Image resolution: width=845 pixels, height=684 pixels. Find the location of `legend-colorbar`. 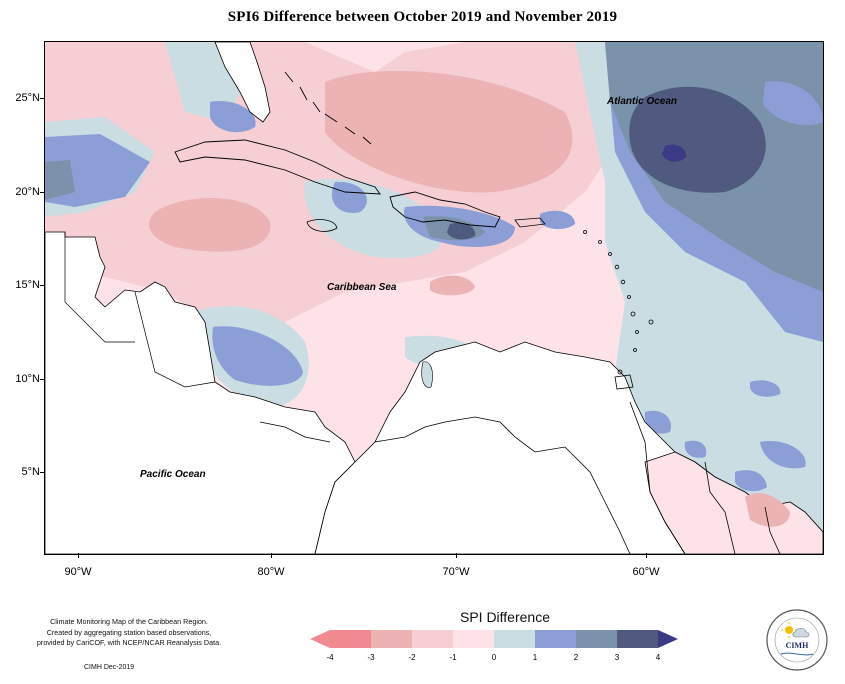

legend-colorbar is located at coordinates (494, 639).